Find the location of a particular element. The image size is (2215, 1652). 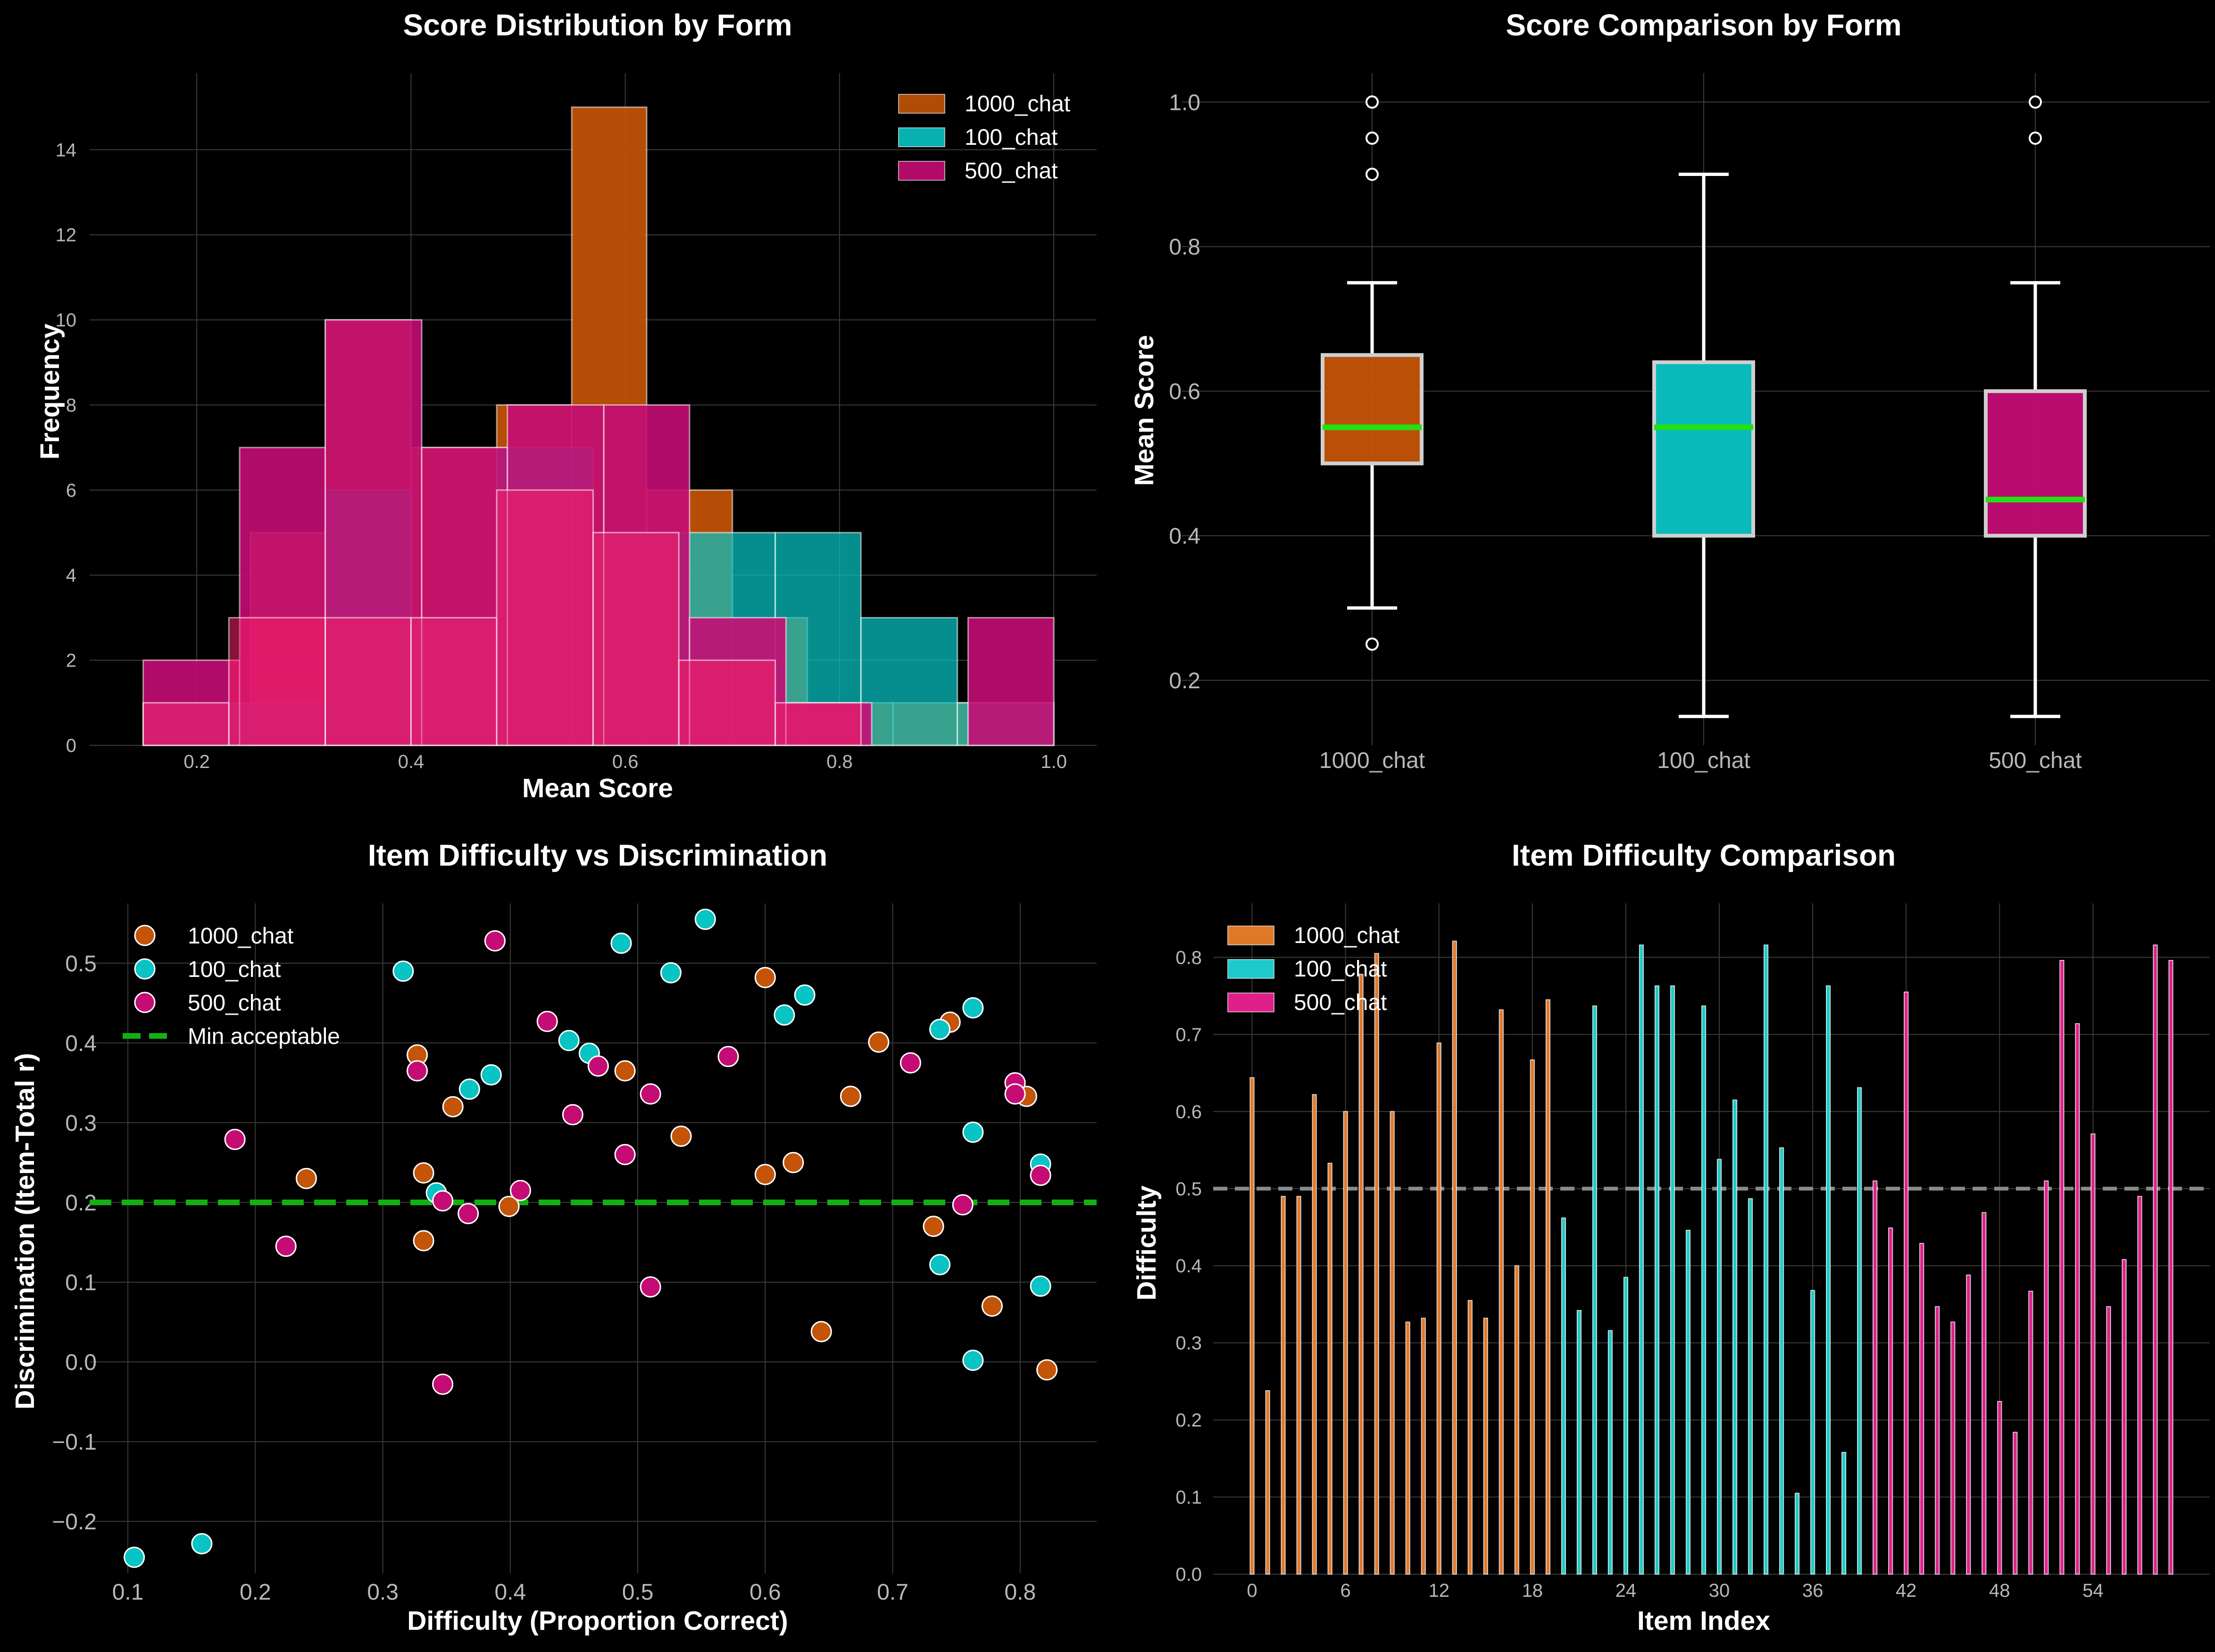

panel1-xlabel: Mean Score is located at coordinates (597, 788).